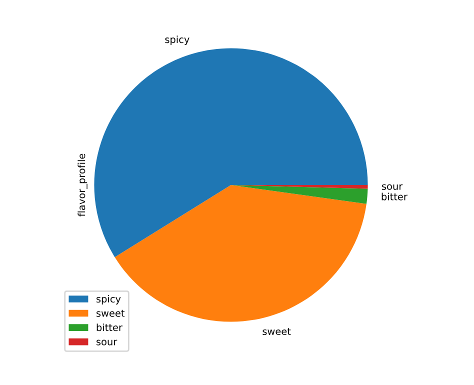 The width and height of the screenshot is (474, 385). What do you see at coordinates (299, 194) in the screenshot?
I see `pie-slice` at bounding box center [299, 194].